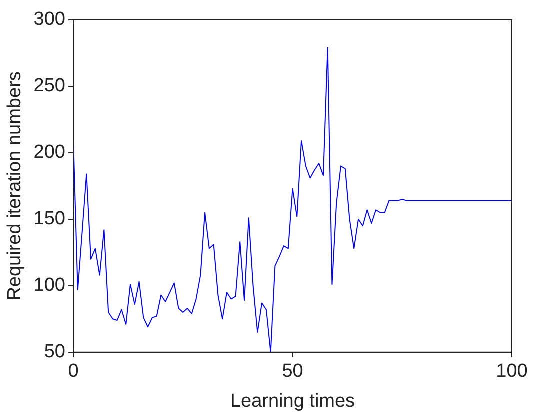  I want to click on y-tick-label: 100, so click(50, 285).